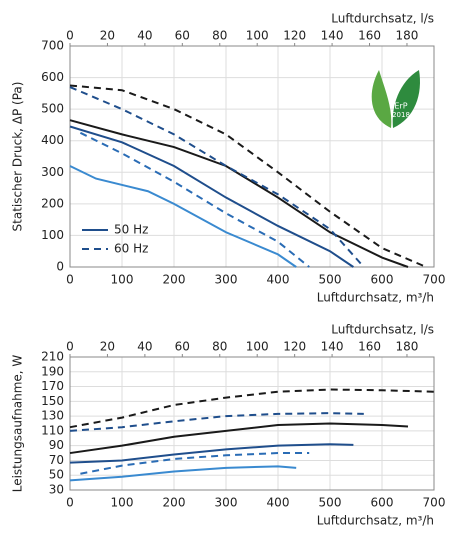  I want to click on y-tick-label: 400, so click(52, 140).